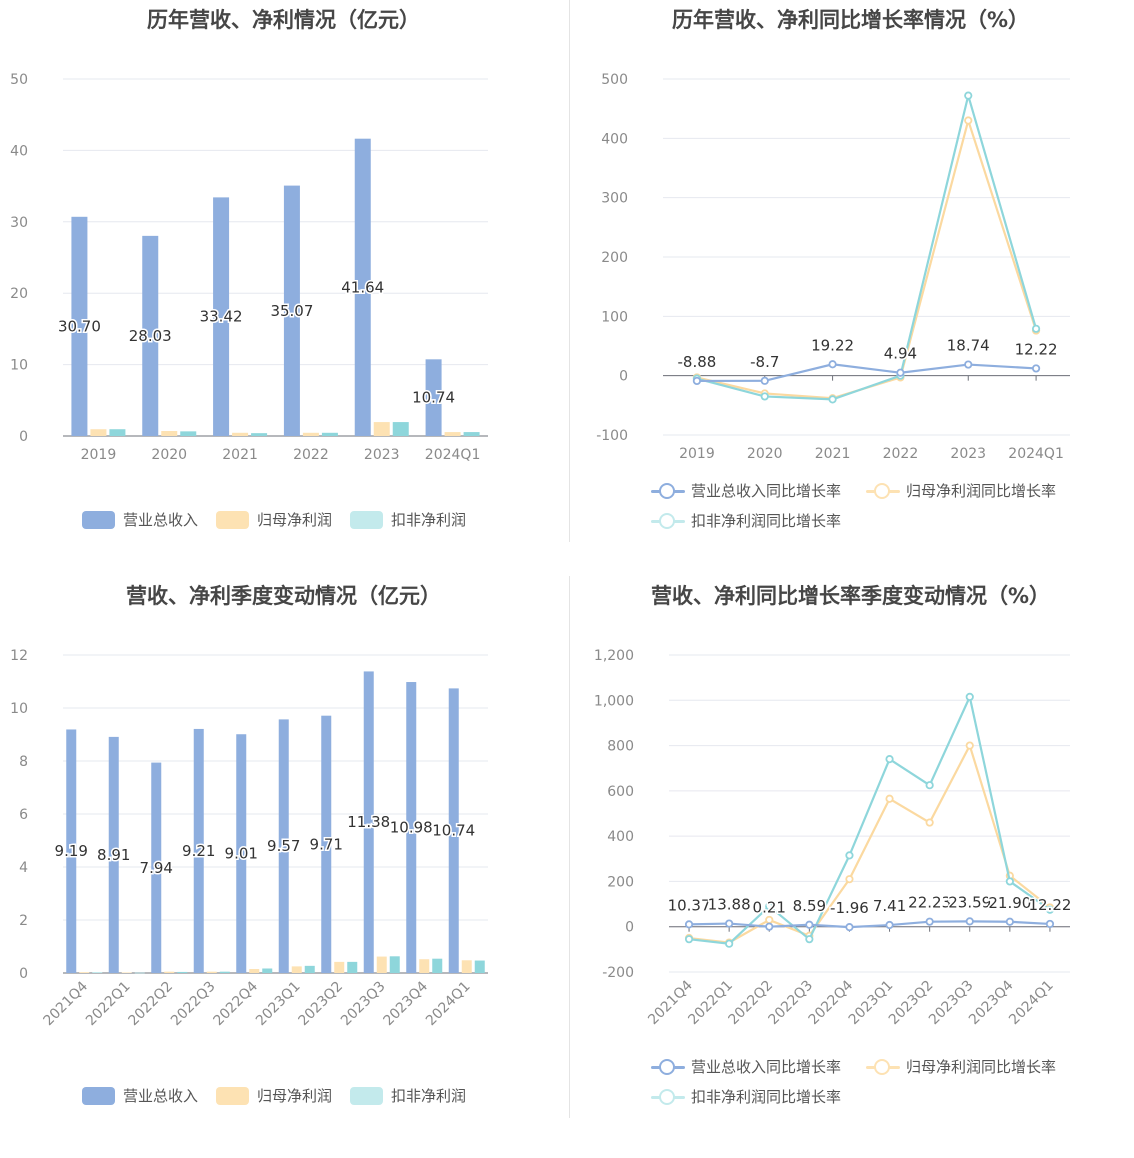 The width and height of the screenshot is (1134, 1158). Describe the element at coordinates (618, 973) in the screenshot. I see `y-tick-label: -200` at that location.